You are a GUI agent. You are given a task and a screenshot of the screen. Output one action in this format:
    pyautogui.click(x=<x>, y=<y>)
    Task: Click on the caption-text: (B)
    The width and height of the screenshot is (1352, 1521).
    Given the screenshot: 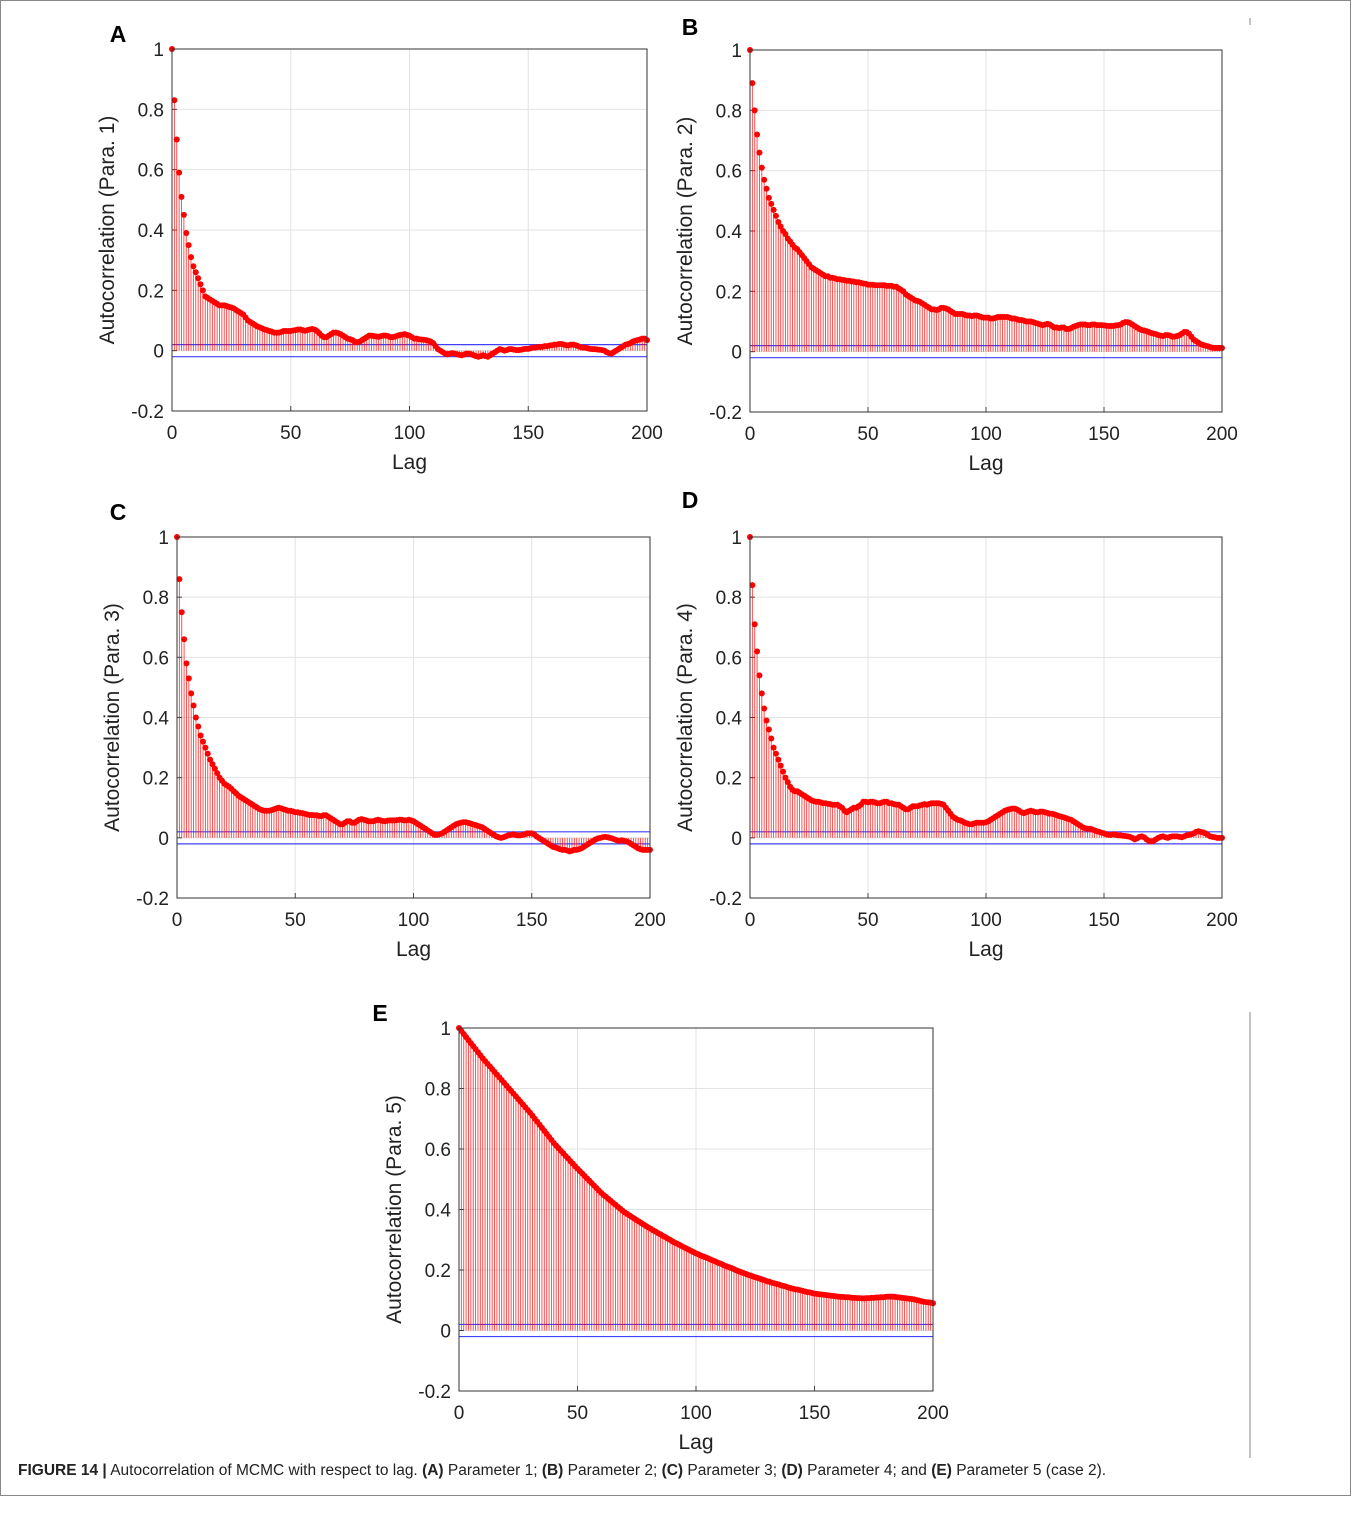 What is the action you would take?
    pyautogui.click(x=552, y=1470)
    